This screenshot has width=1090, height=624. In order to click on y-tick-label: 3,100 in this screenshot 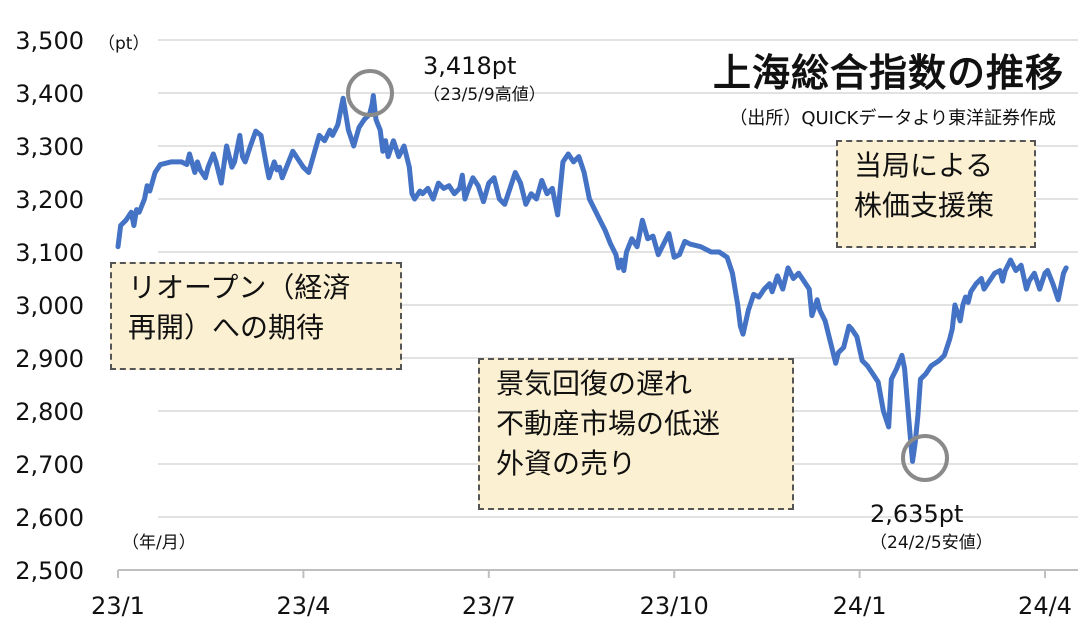, I will do `click(49, 253)`.